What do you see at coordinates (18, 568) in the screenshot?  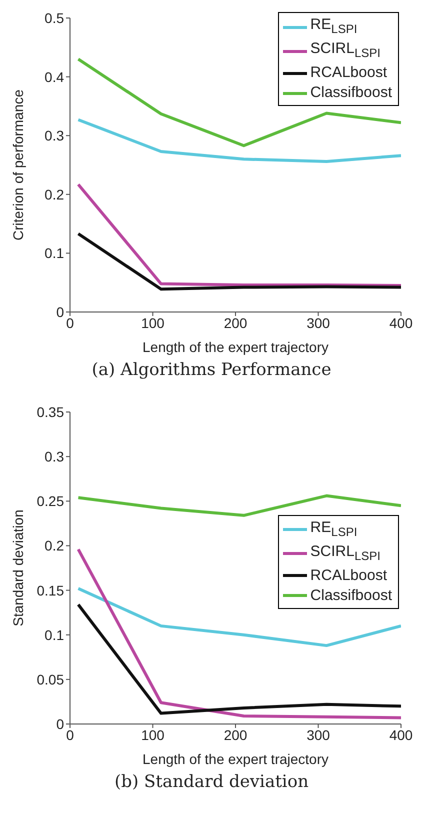 I see `y-axis-title: Standard deviation` at bounding box center [18, 568].